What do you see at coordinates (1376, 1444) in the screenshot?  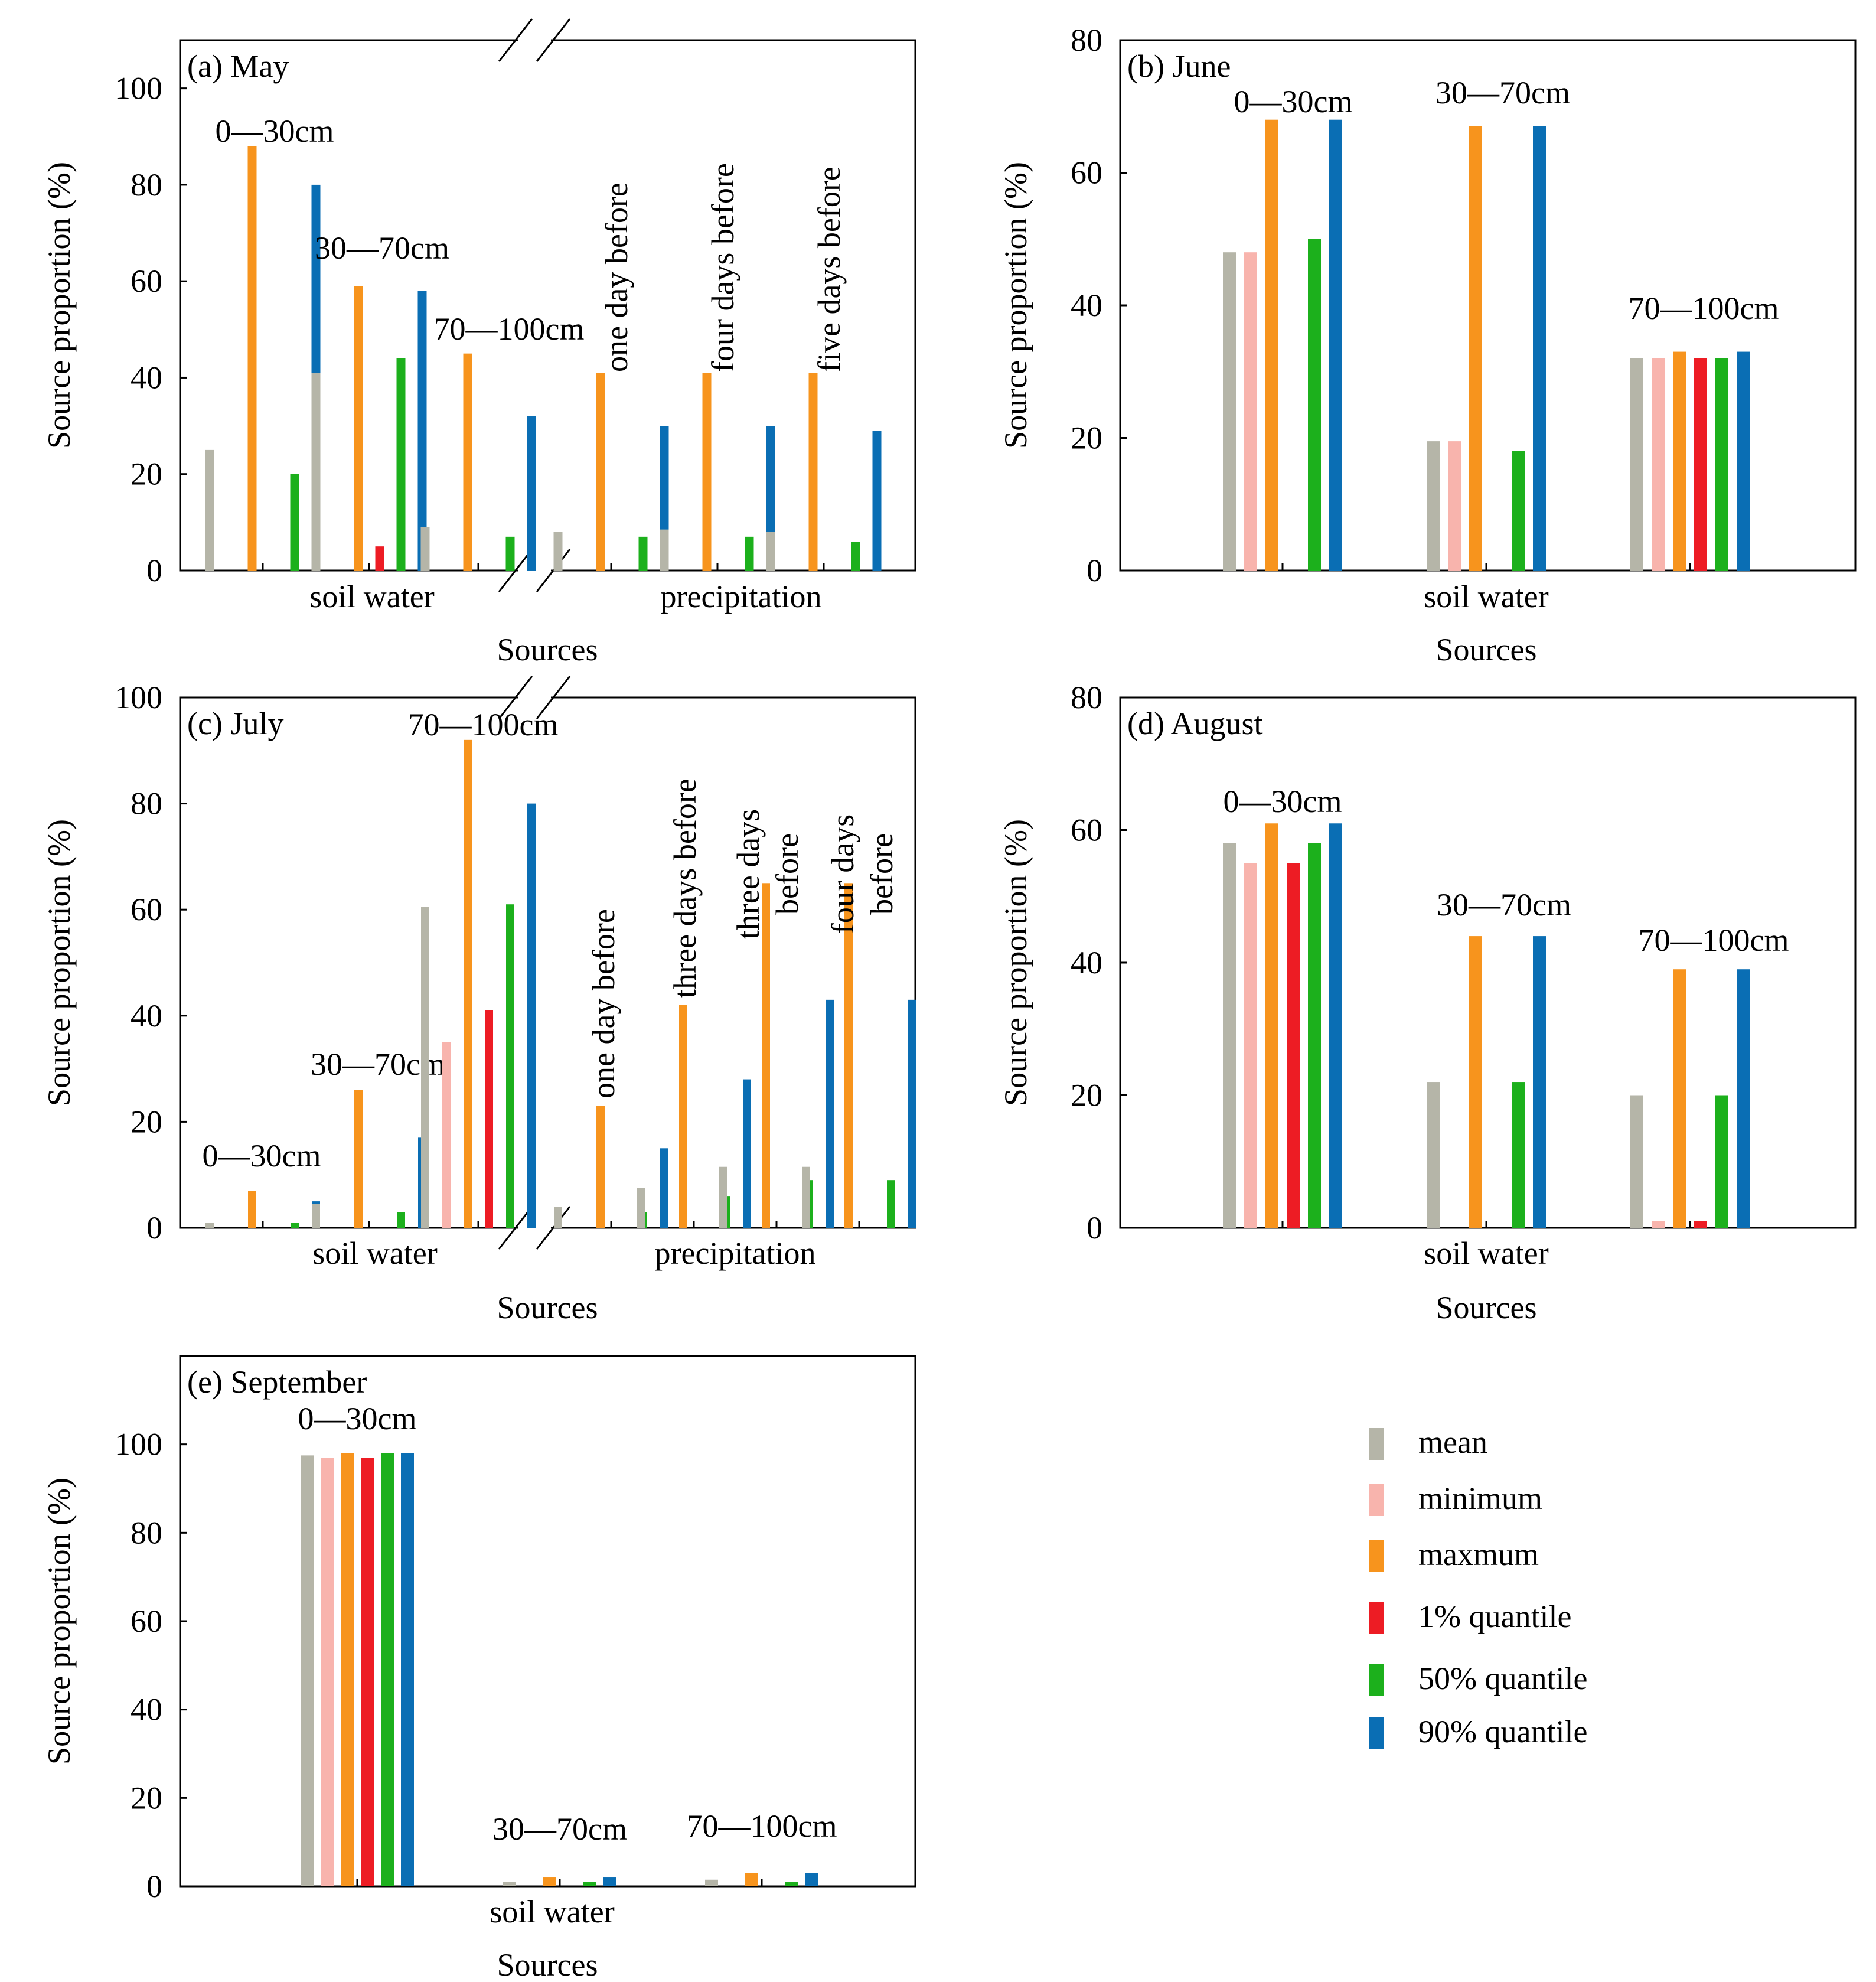 I see `legend-swatch-mean` at bounding box center [1376, 1444].